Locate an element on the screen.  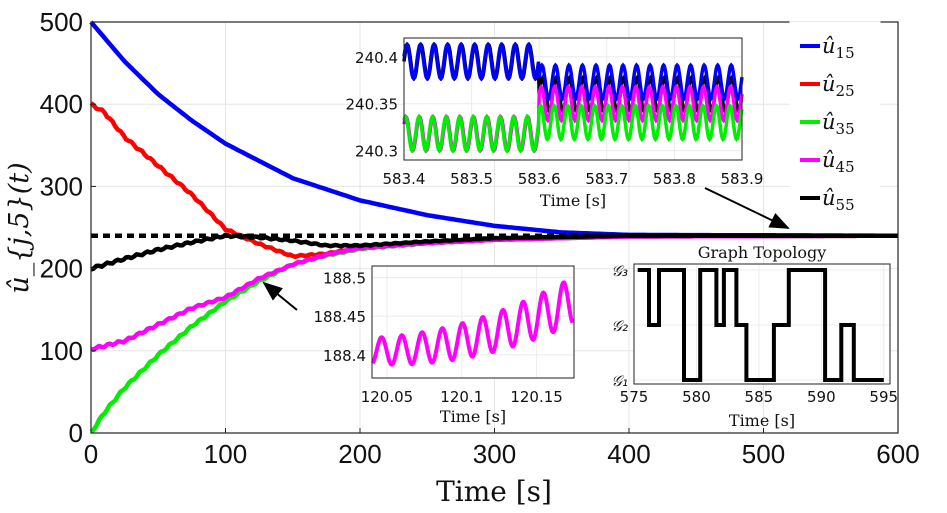
inset-graph-frame is located at coordinates (762, 324).